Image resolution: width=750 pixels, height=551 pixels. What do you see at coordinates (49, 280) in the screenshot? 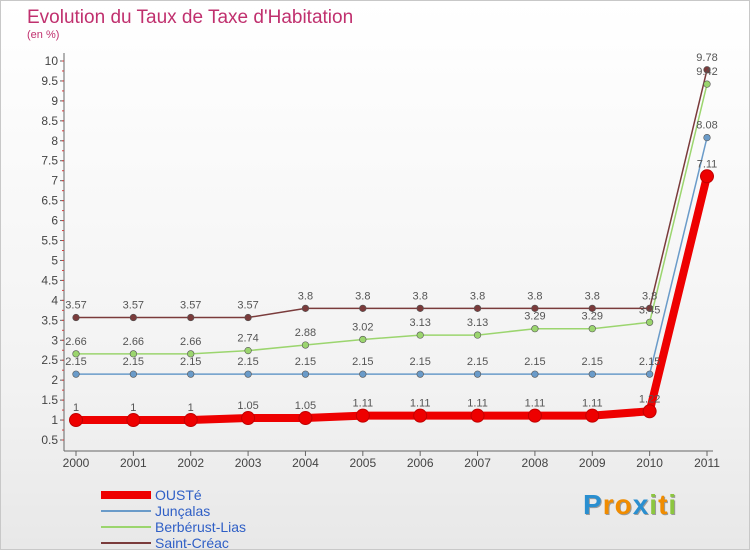
I see `y-tick-label: 4.5` at bounding box center [49, 280].